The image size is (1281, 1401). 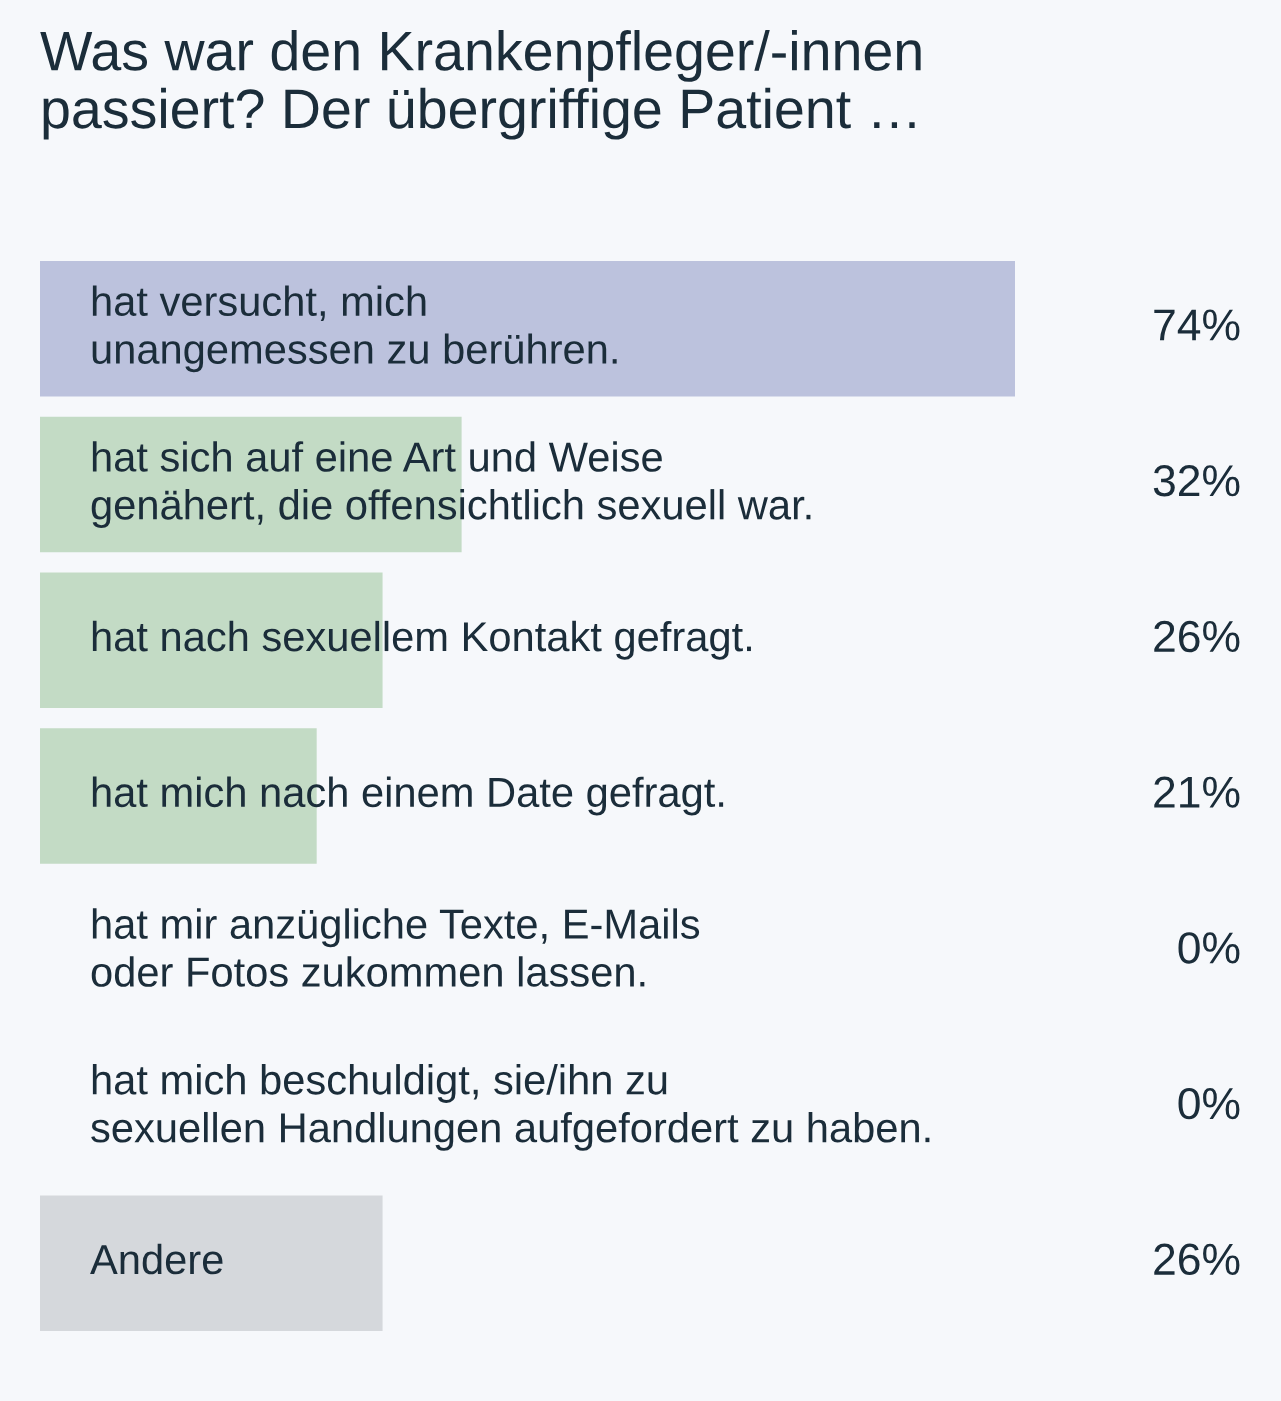 I want to click on y-tick-label: Andere, so click(x=156, y=1259).